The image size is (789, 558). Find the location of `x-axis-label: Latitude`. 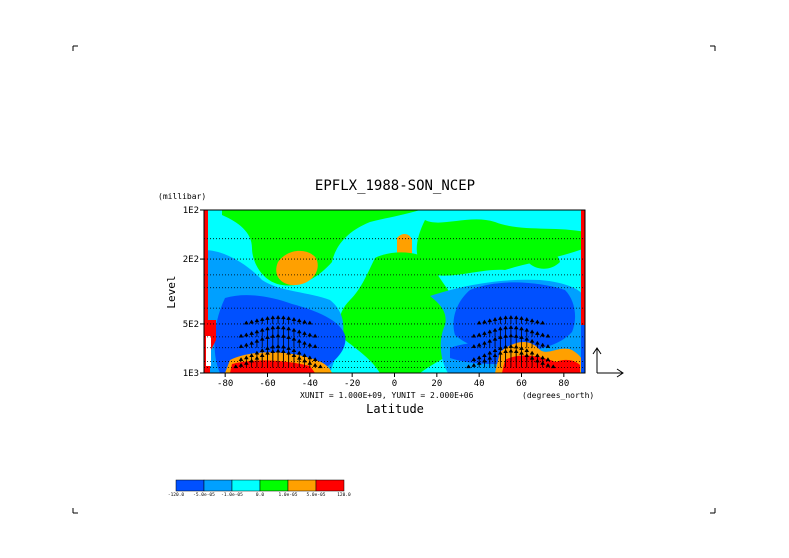

x-axis-label: Latitude is located at coordinates (395, 409).